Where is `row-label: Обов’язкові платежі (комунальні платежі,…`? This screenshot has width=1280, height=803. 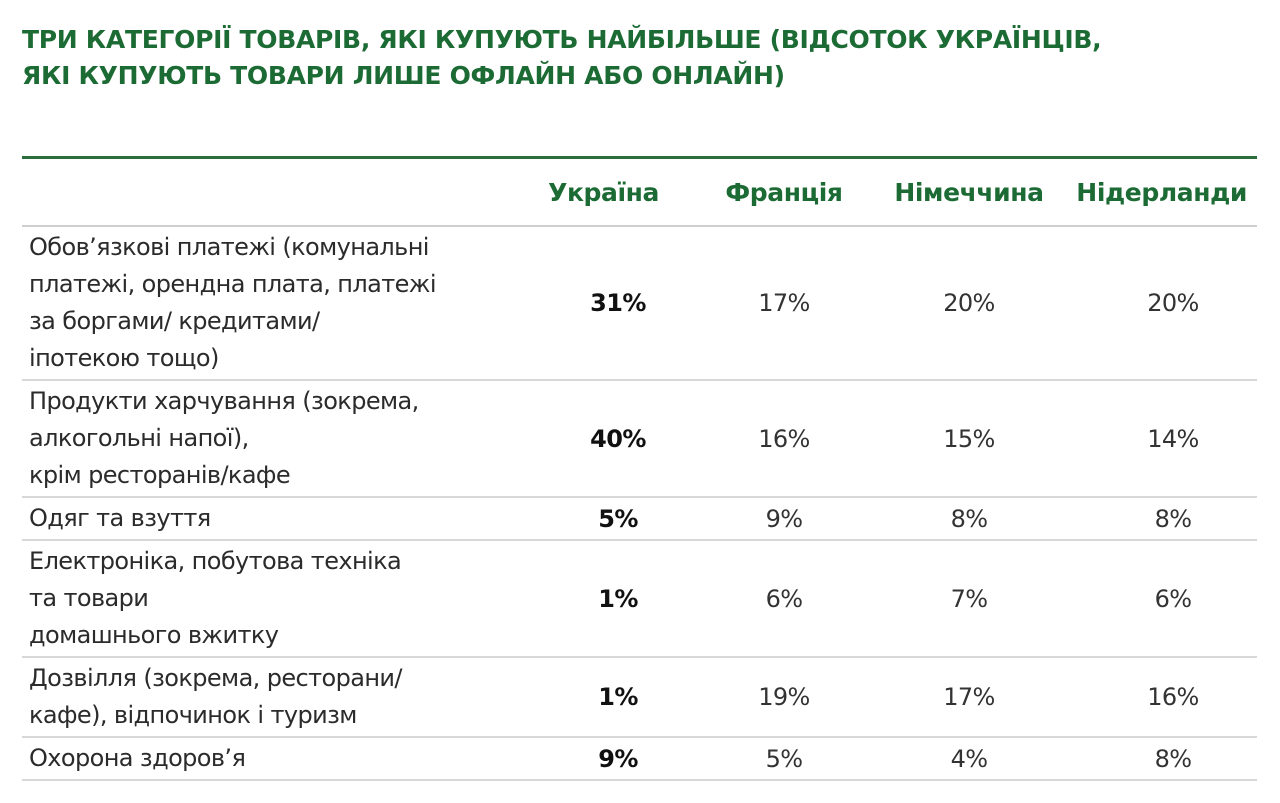
row-label: Обов’язкові платежі (комунальні платежі,… is located at coordinates (257, 303).